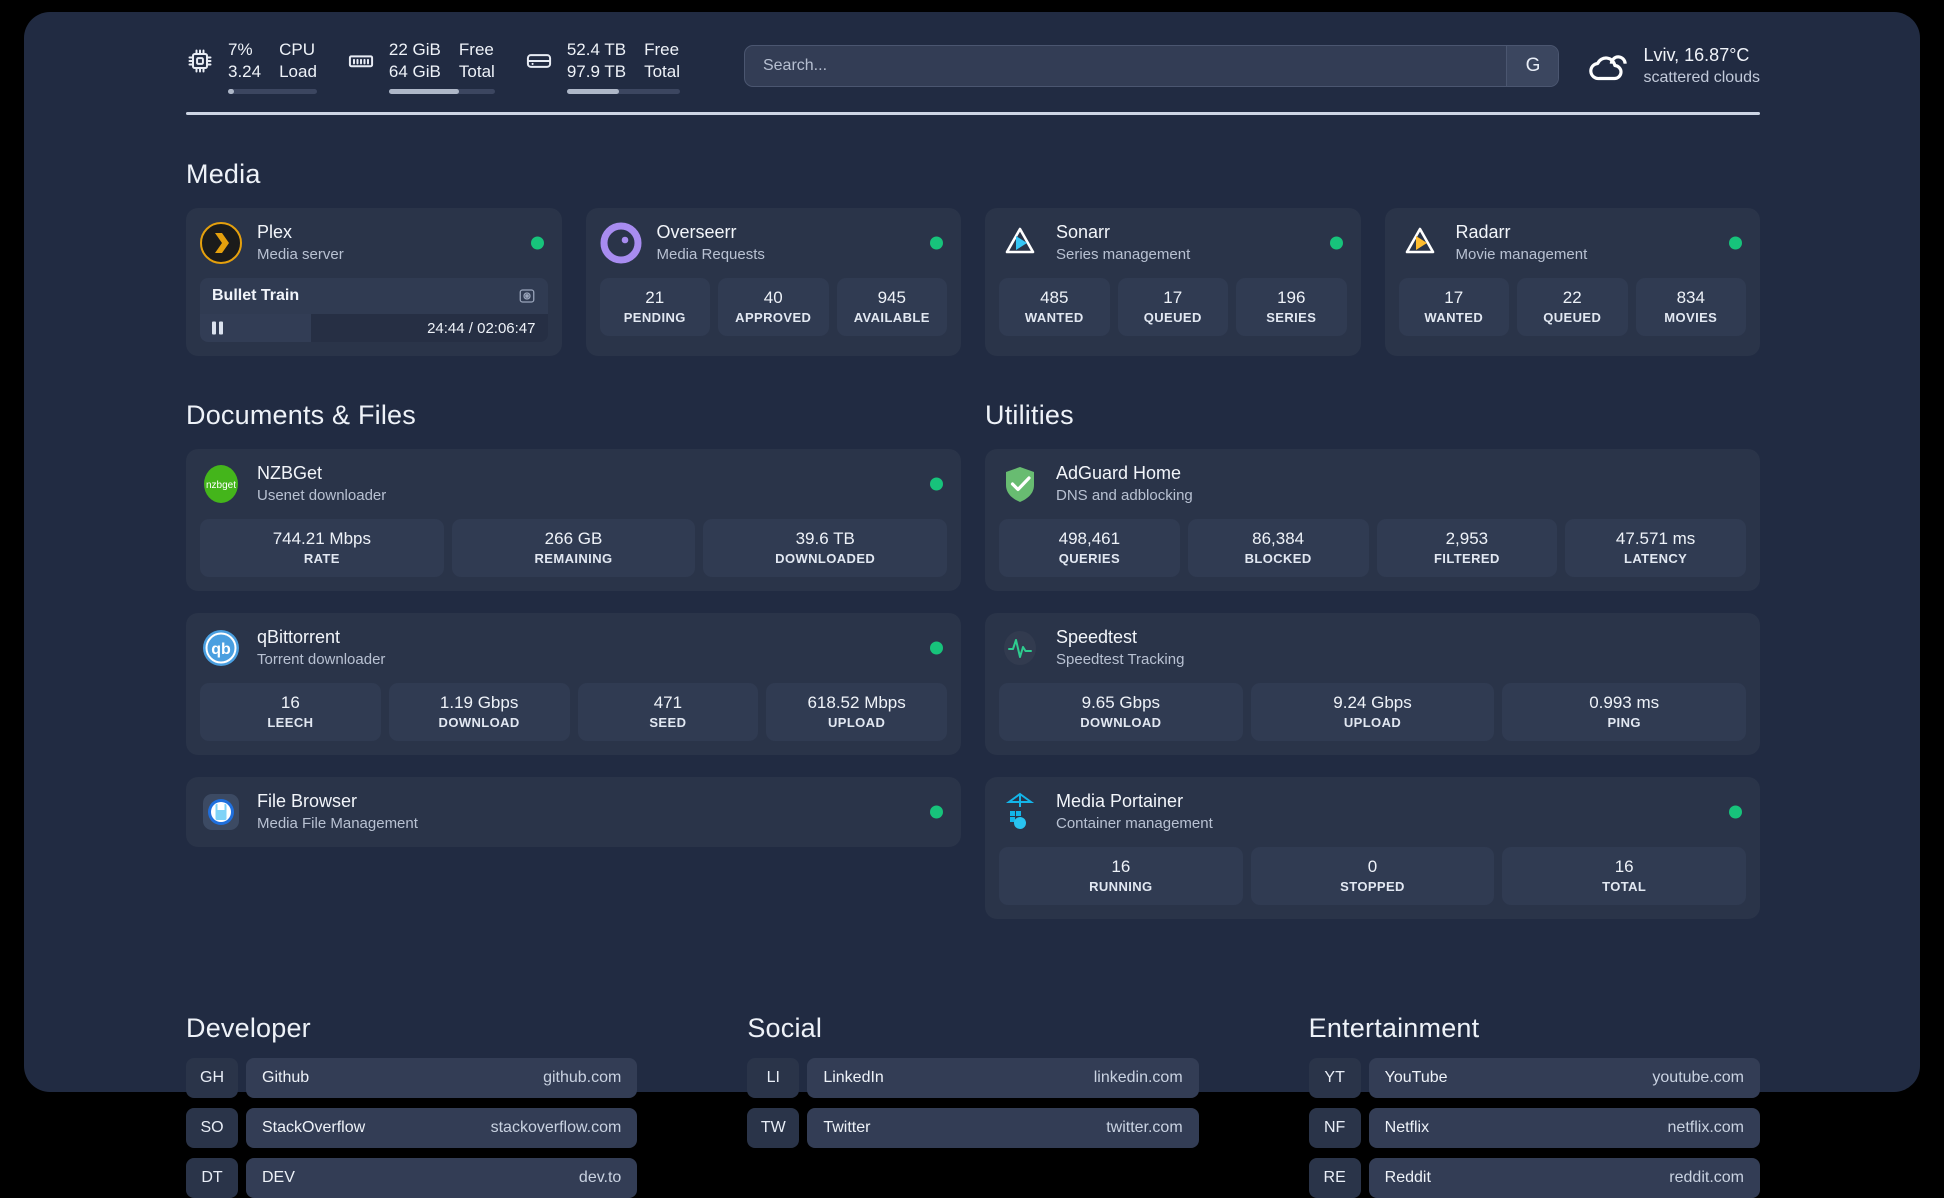  What do you see at coordinates (212, 1178) in the screenshot?
I see `bookmark-abbr: DT` at bounding box center [212, 1178].